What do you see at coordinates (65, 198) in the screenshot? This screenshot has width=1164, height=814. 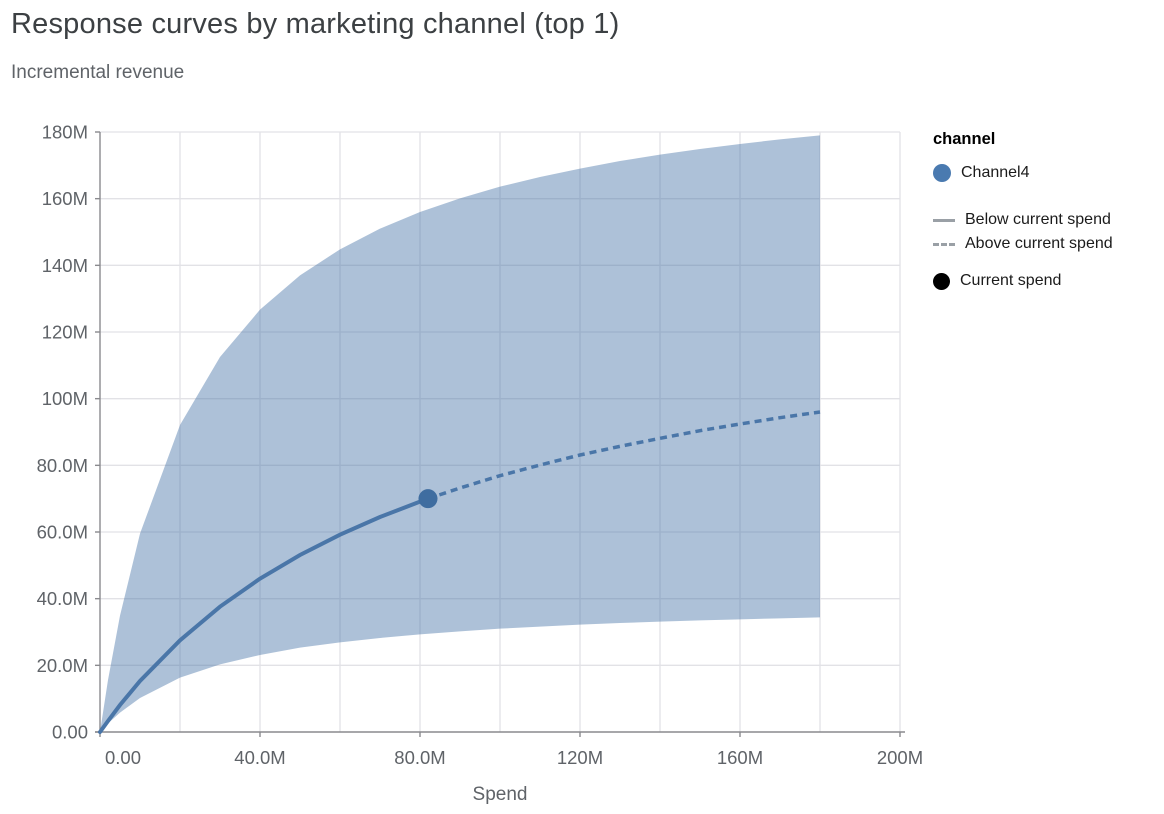 I see `y-tick-label: 160M` at bounding box center [65, 198].